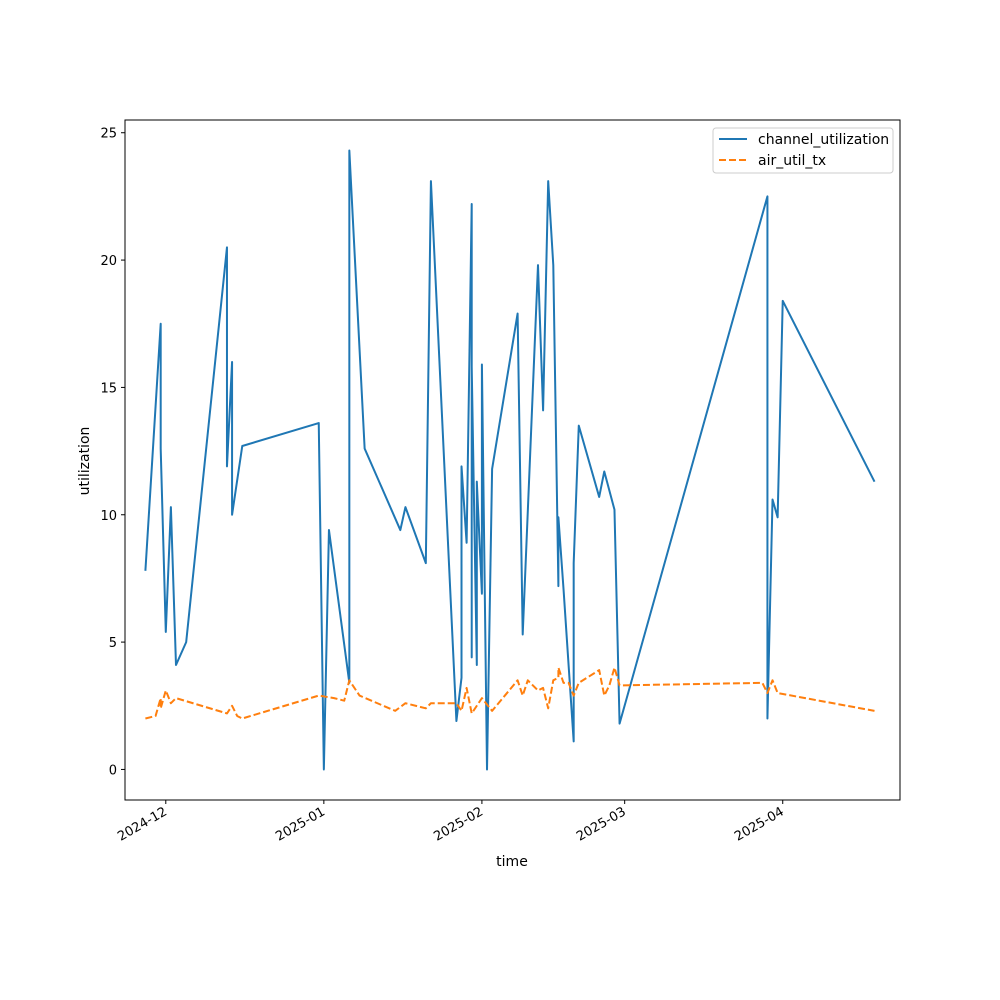 The image size is (1000, 1000). What do you see at coordinates (113, 770) in the screenshot?
I see `y-tick-label: 0` at bounding box center [113, 770].